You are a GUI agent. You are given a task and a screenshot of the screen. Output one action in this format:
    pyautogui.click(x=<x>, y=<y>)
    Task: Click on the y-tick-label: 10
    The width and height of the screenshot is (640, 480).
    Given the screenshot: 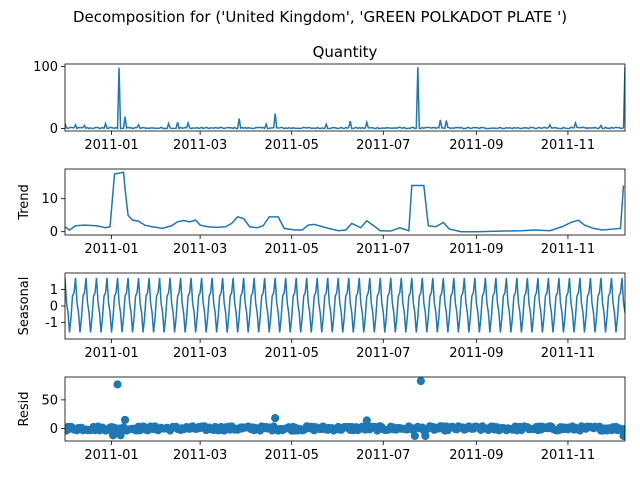 What is the action you would take?
    pyautogui.click(x=49, y=199)
    